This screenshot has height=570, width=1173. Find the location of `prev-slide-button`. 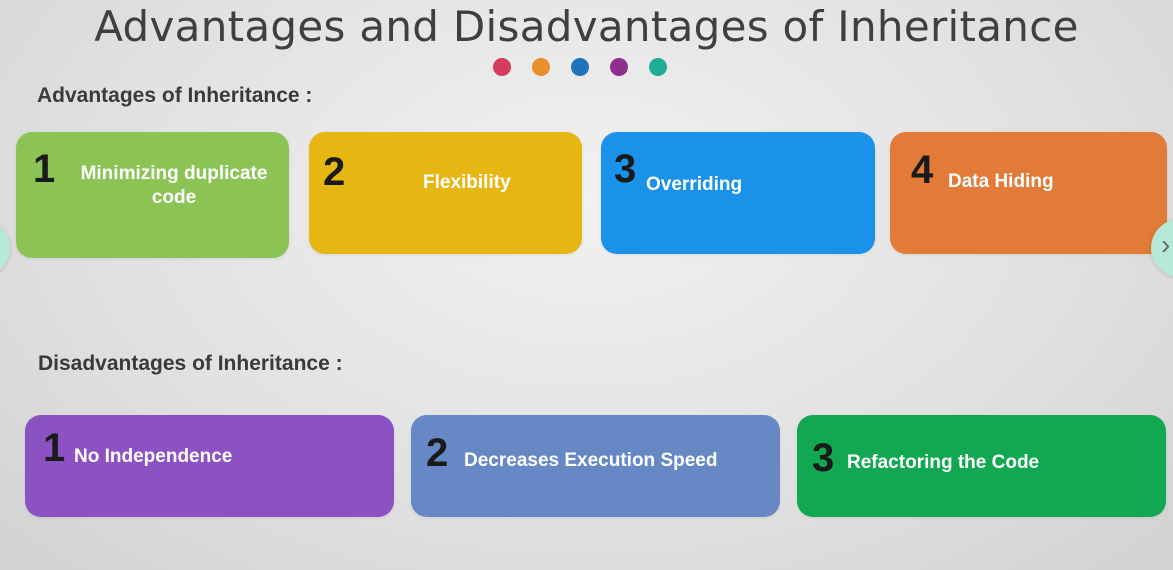

prev-slide-button is located at coordinates (5, 248).